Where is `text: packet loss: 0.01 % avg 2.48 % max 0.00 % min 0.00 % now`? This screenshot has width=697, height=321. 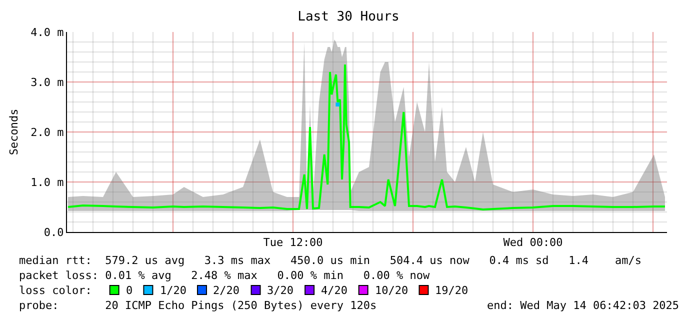 text: packet loss: 0.01 % avg 2.48 % max 0.00 % min 0.00 % now is located at coordinates (224, 275).